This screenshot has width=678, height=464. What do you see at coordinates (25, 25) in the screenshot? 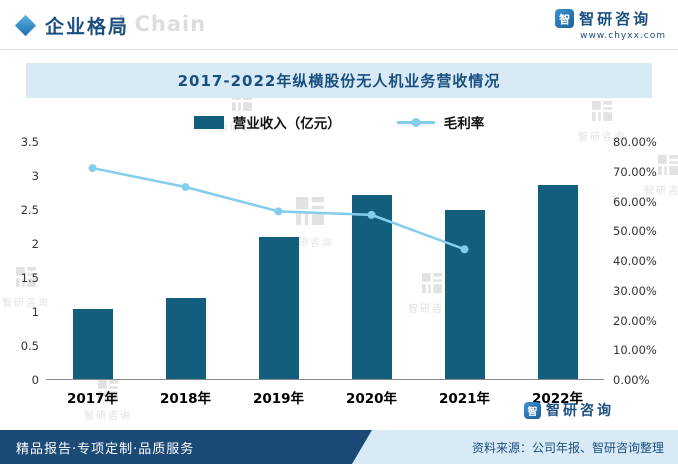
I see `diamond-icon` at bounding box center [25, 25].